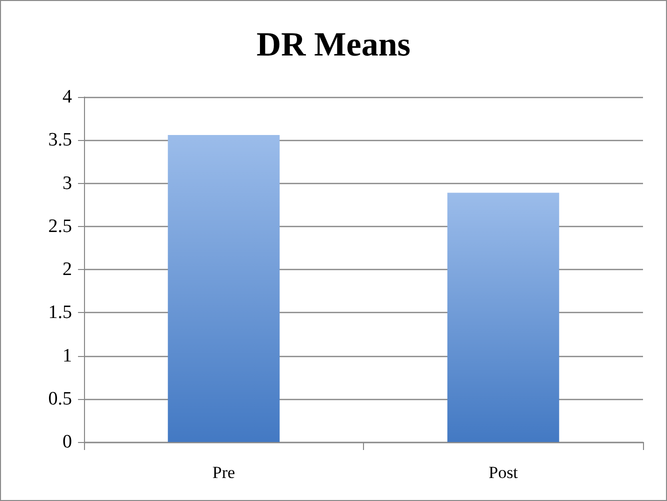  Describe the element at coordinates (67, 183) in the screenshot. I see `y-tick-label: 3` at that location.